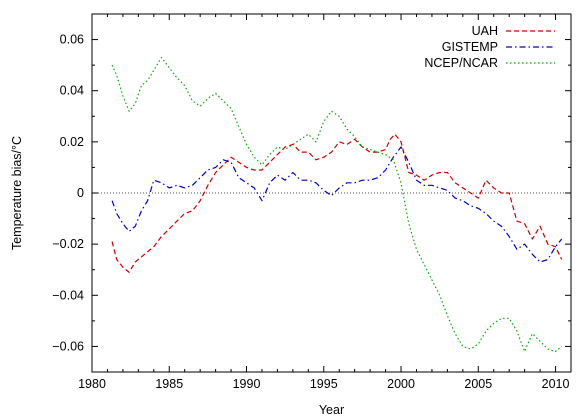 Image resolution: width=585 pixels, height=419 pixels. Describe the element at coordinates (485, 31) in the screenshot. I see `legend-label-uah: UAH` at that location.